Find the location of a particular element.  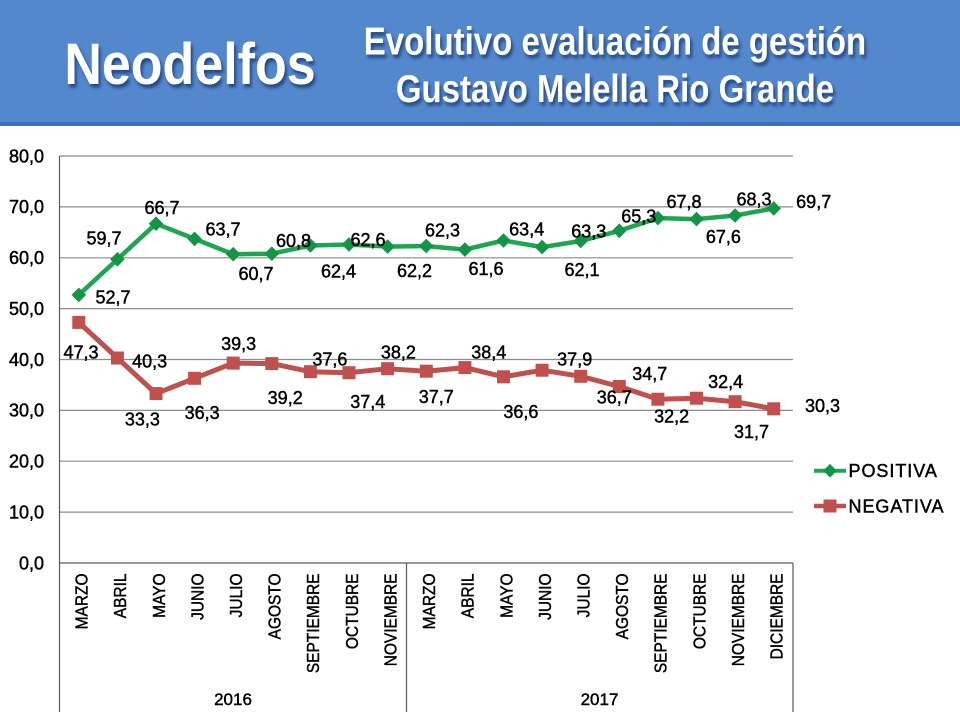

svg-text: 37,7 is located at coordinates (436, 397).